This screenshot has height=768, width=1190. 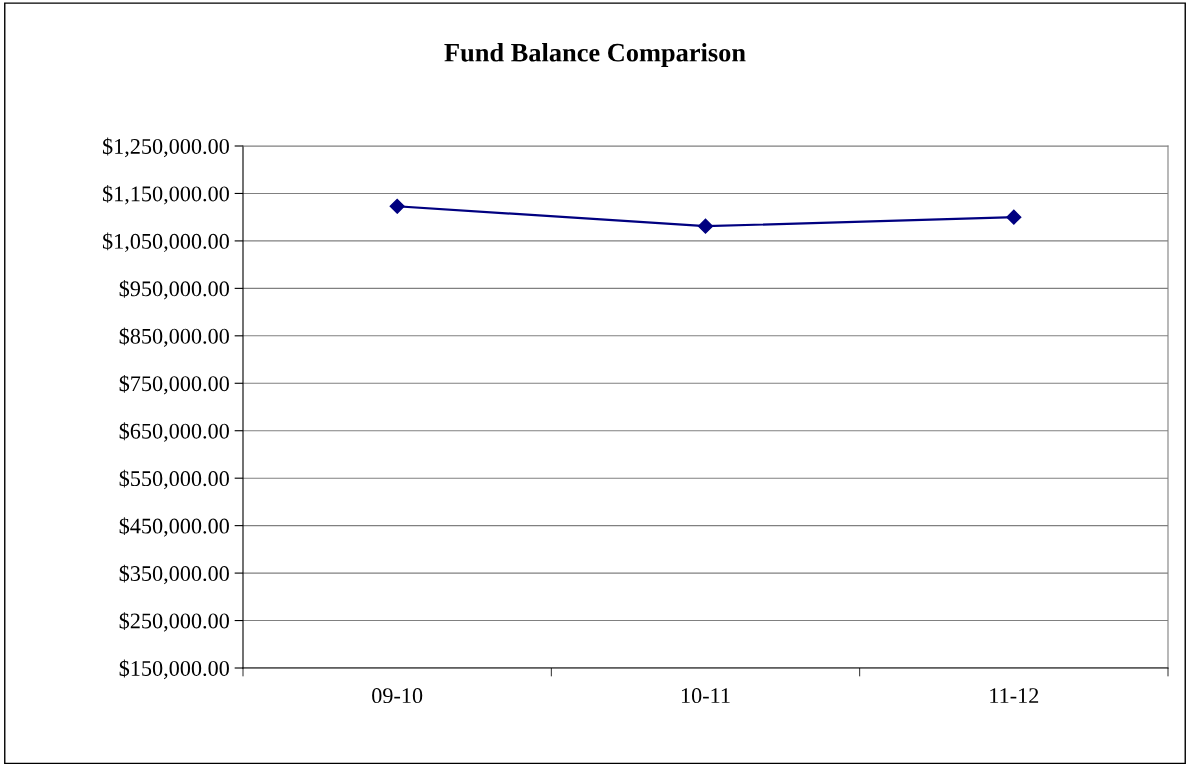 What do you see at coordinates (165, 195) in the screenshot?
I see `y-tick-label: $1,150,000.00` at bounding box center [165, 195].